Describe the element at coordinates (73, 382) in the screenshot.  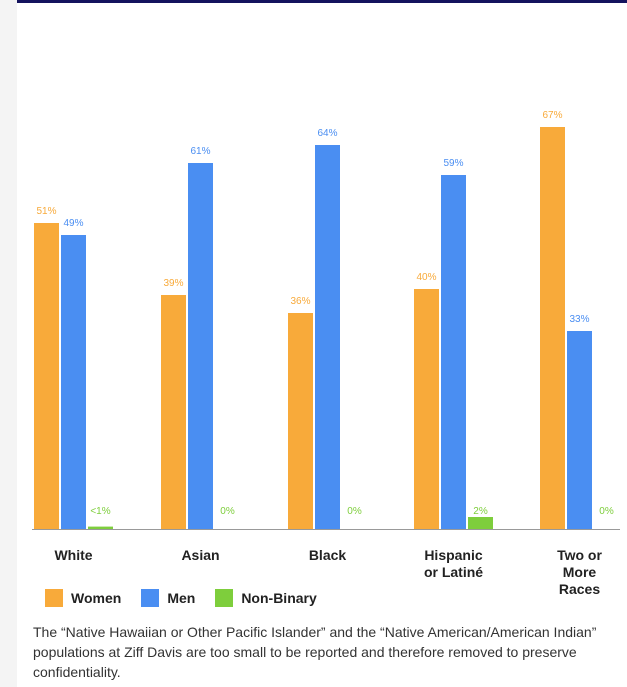
I see `bar-men-white` at that location.